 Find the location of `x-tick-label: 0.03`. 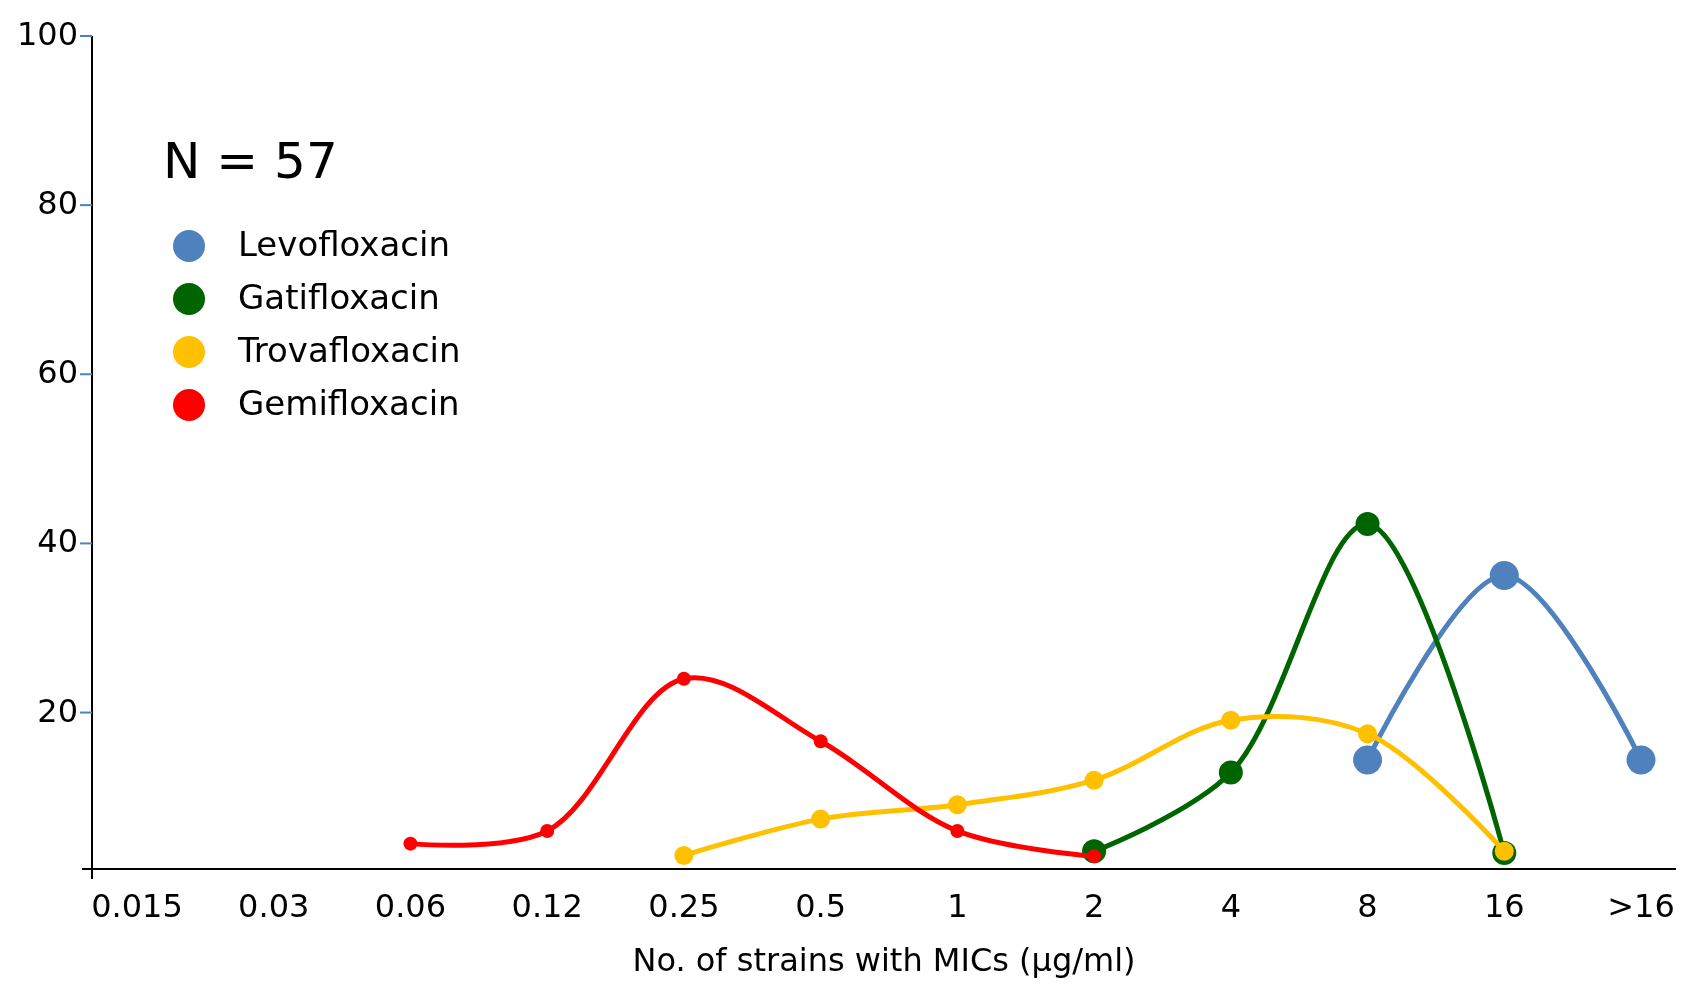

x-tick-label: 0.03 is located at coordinates (274, 906).